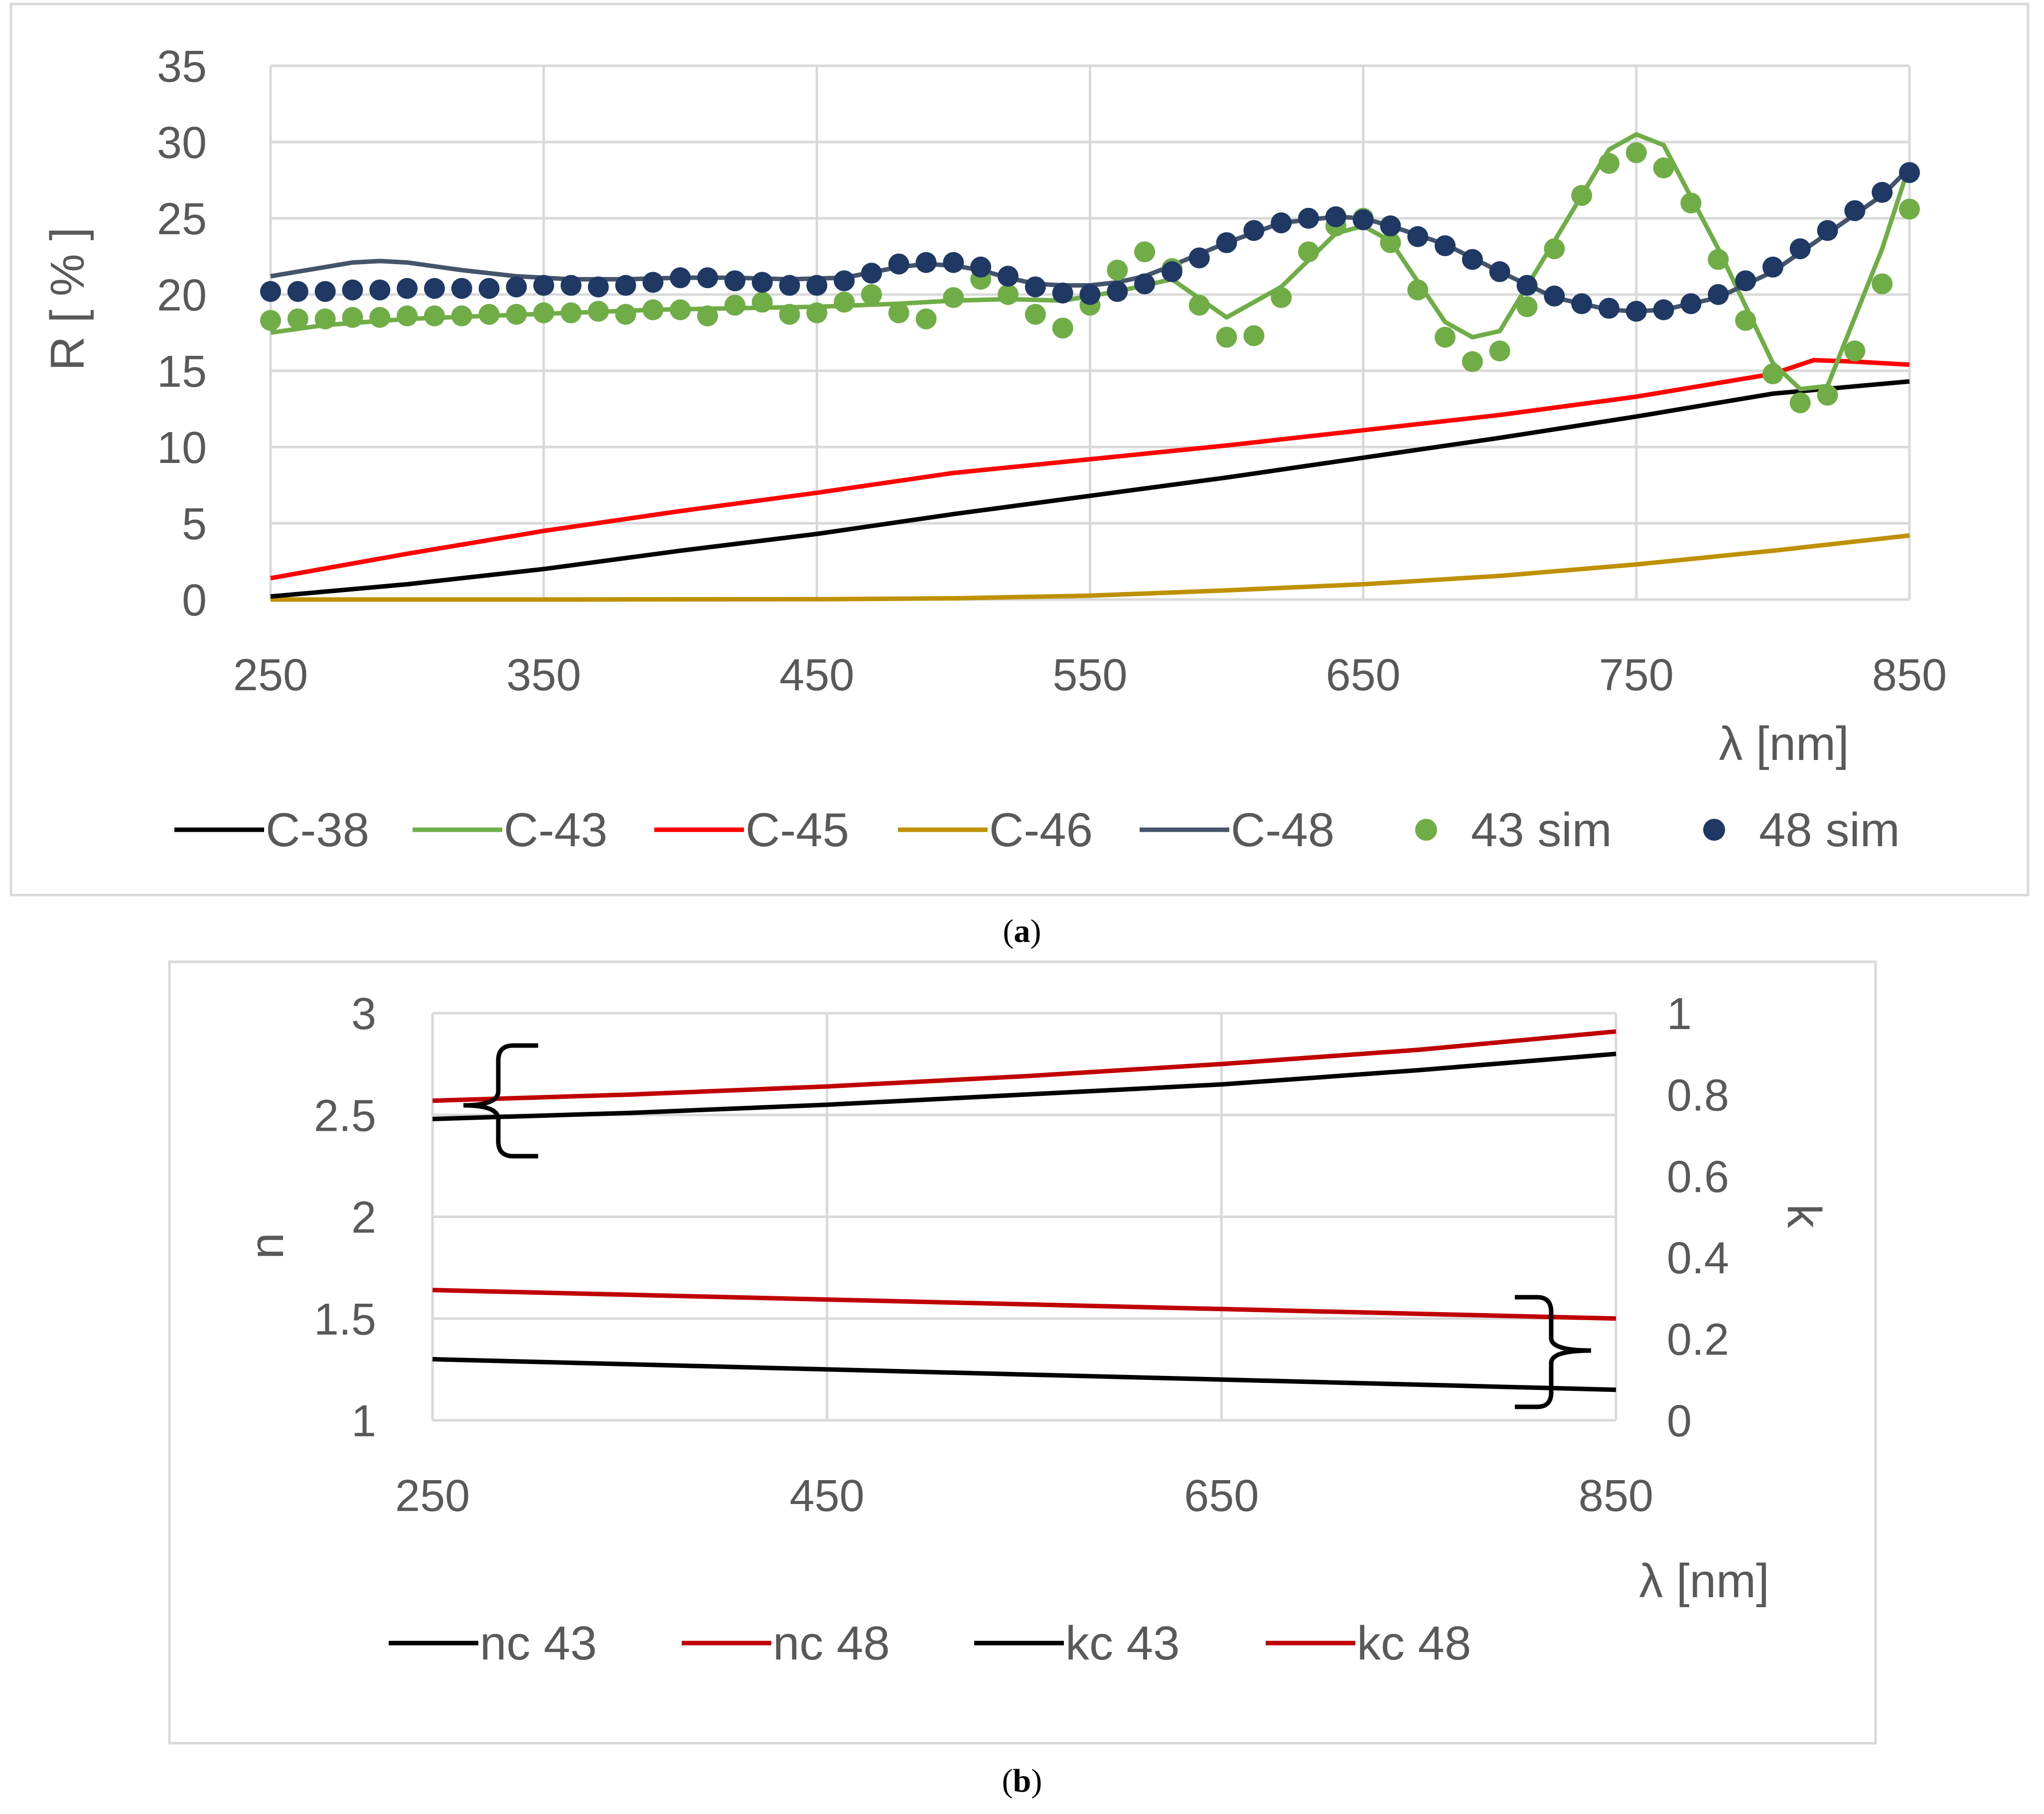 The height and width of the screenshot is (1814, 2044). What do you see at coordinates (1616, 1496) in the screenshot?
I see `panel-b-x-tick-label: 850` at bounding box center [1616, 1496].